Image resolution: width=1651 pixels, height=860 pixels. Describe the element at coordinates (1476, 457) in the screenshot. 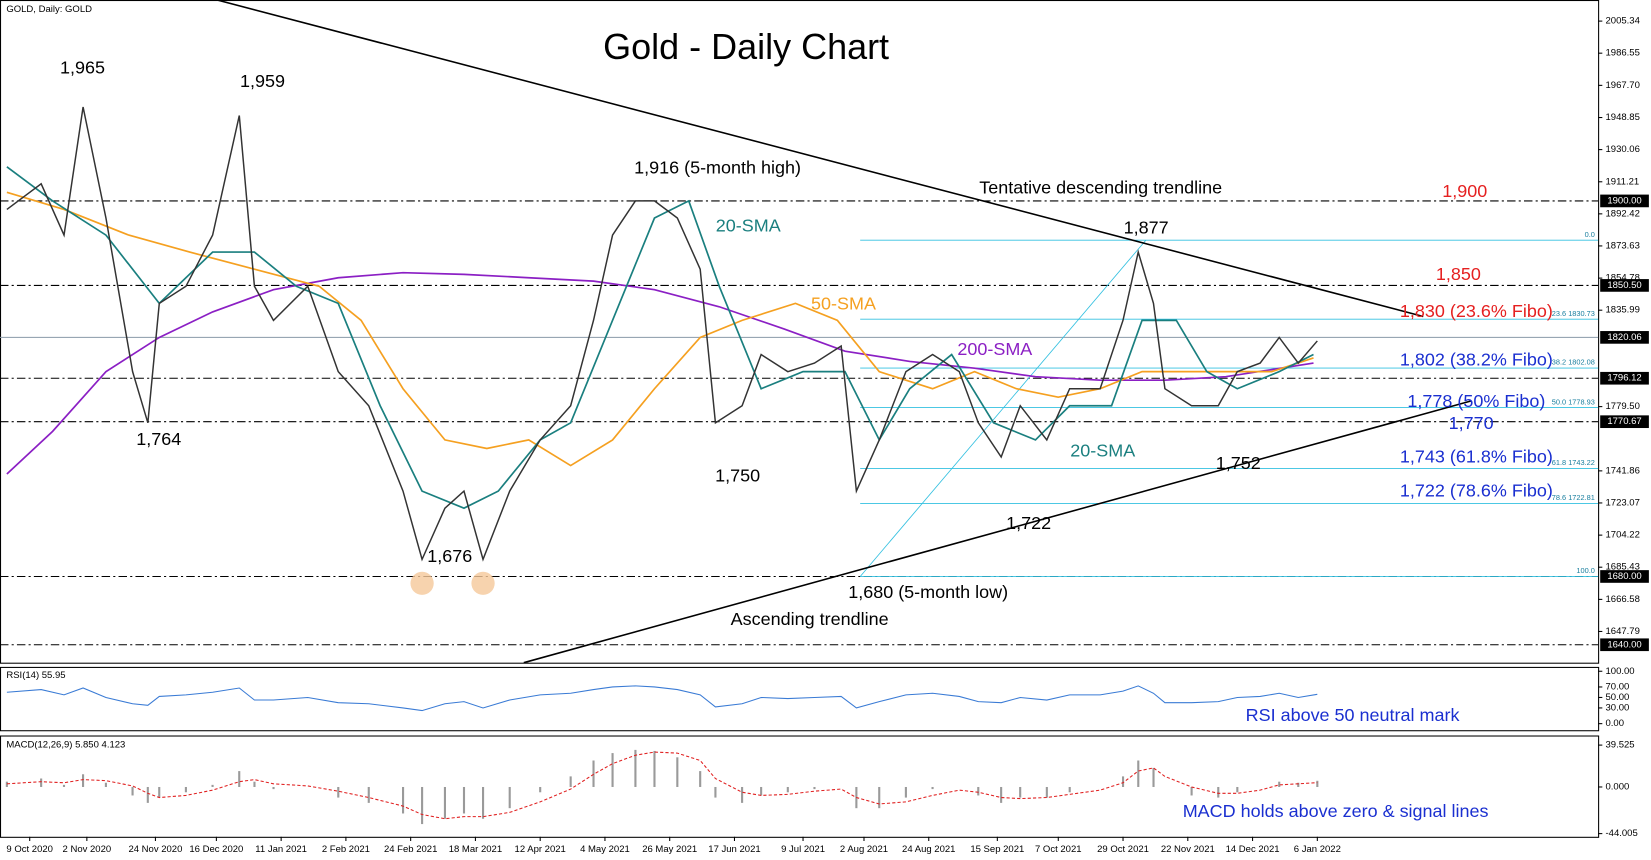

I see `annotation: 1,743 (61.8% Fibo)` at that location.